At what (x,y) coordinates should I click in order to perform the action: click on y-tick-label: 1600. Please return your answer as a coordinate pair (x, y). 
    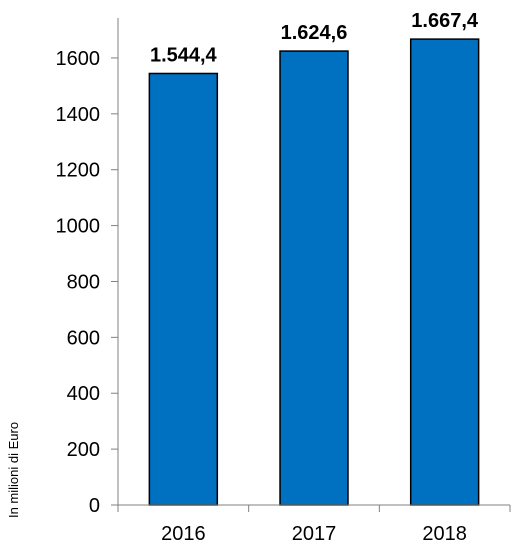
    Looking at the image, I should click on (78, 59).